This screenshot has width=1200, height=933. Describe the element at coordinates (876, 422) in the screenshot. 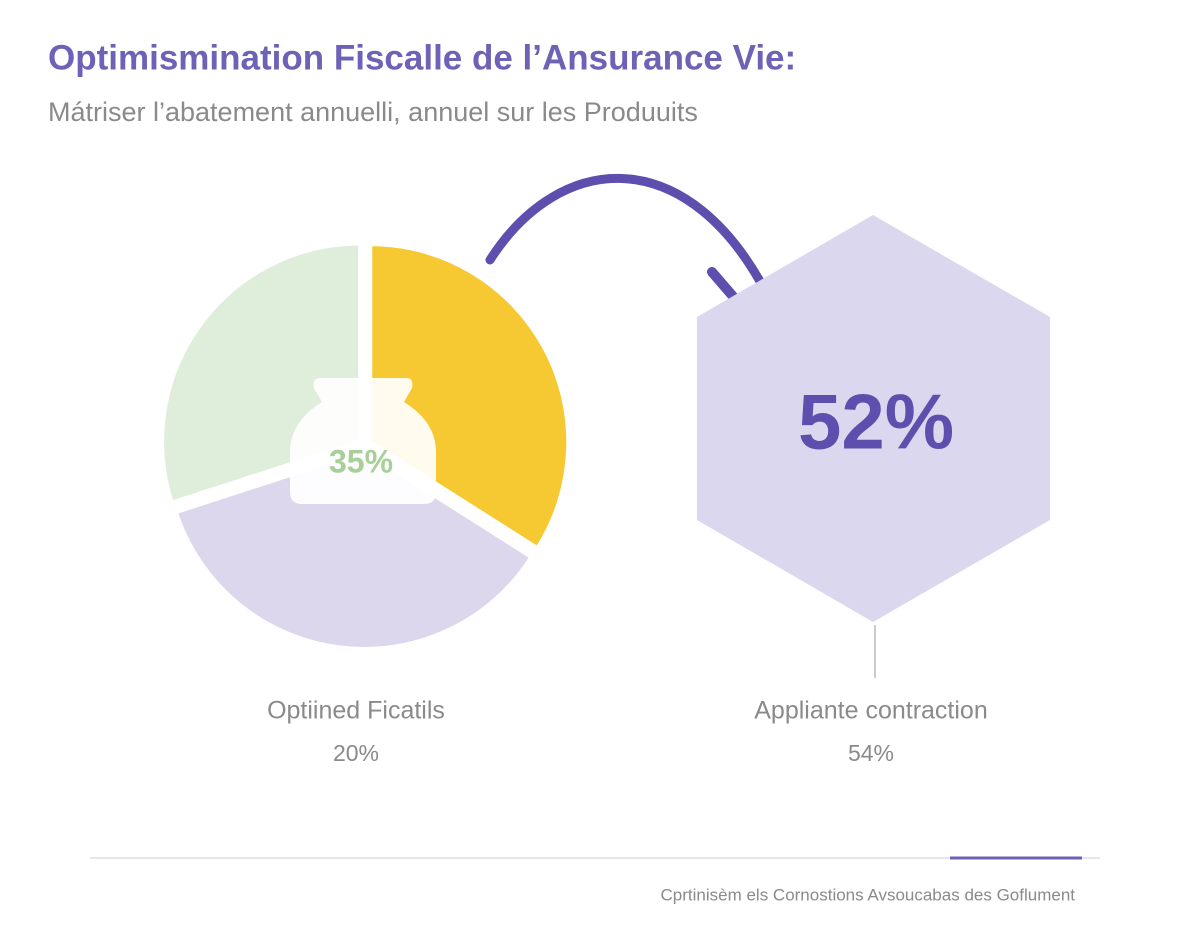

I see `hexagon-label: 52%` at that location.